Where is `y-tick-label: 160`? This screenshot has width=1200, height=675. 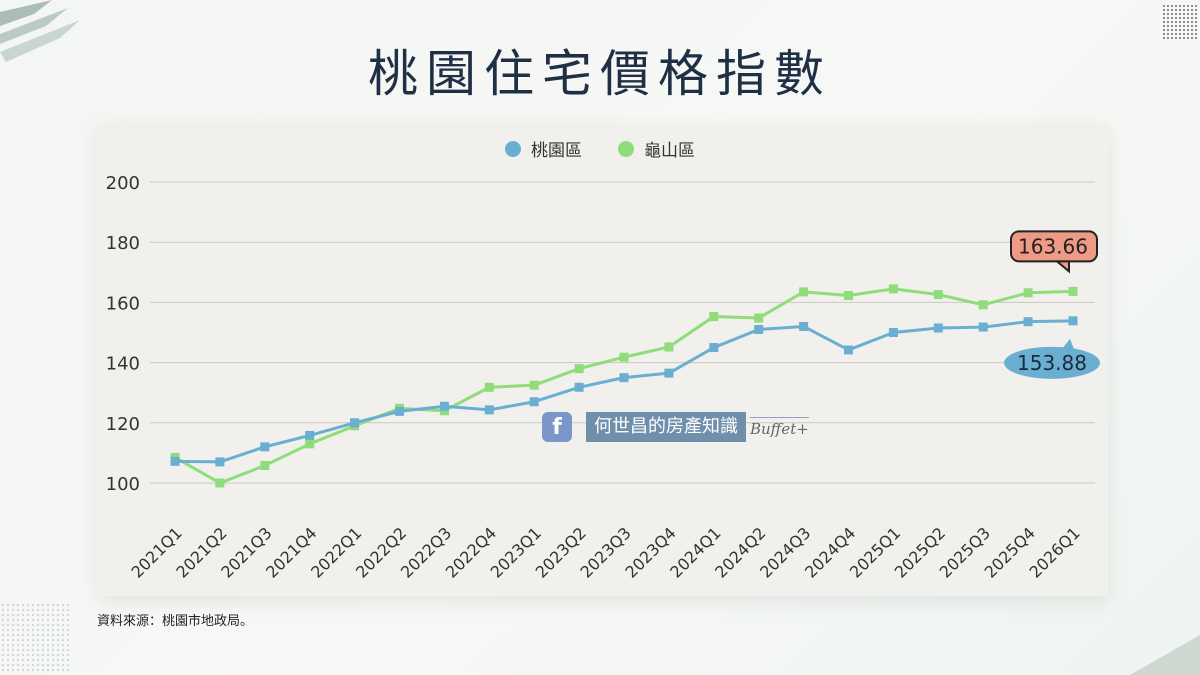
y-tick-label: 160 is located at coordinates (123, 303).